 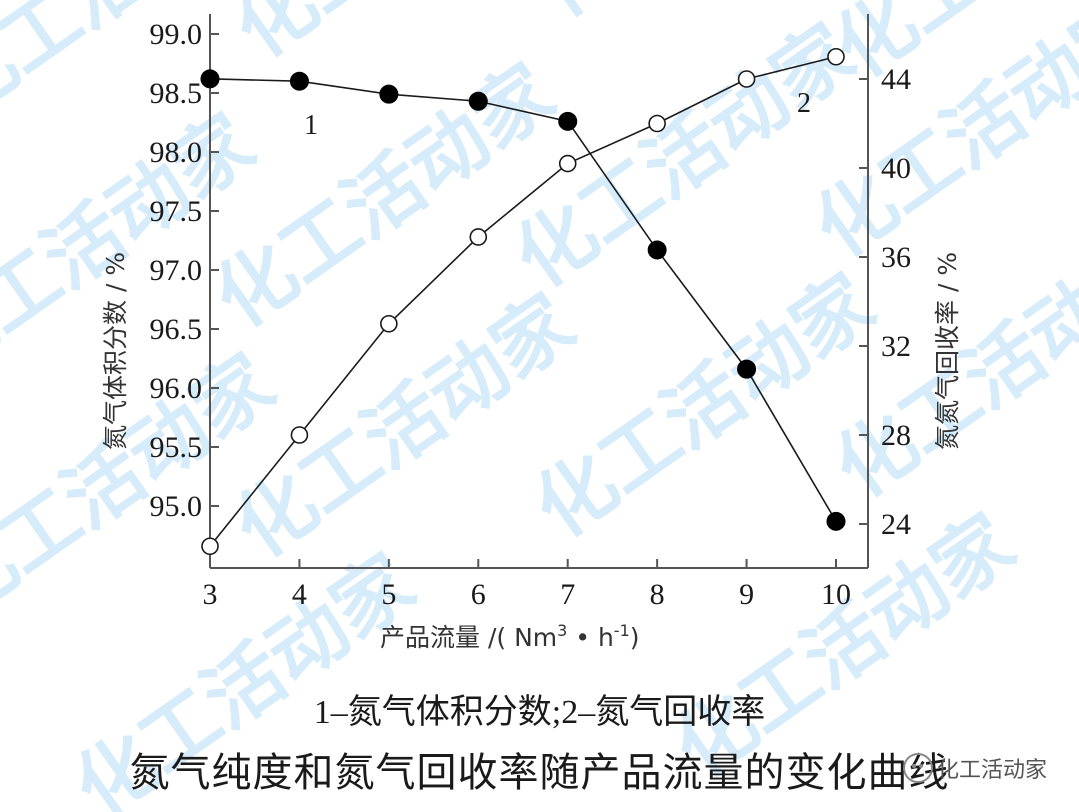 What do you see at coordinates (896, 524) in the screenshot?
I see `y-right-tick-label: 24` at bounding box center [896, 524].